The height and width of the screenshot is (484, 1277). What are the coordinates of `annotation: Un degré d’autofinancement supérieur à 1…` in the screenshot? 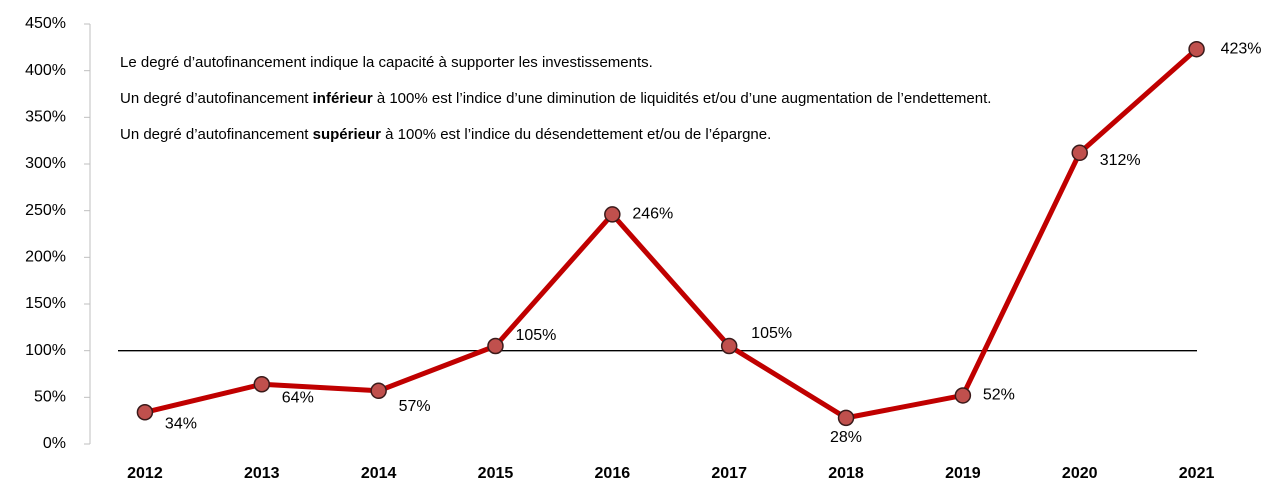 It's located at (560, 135).